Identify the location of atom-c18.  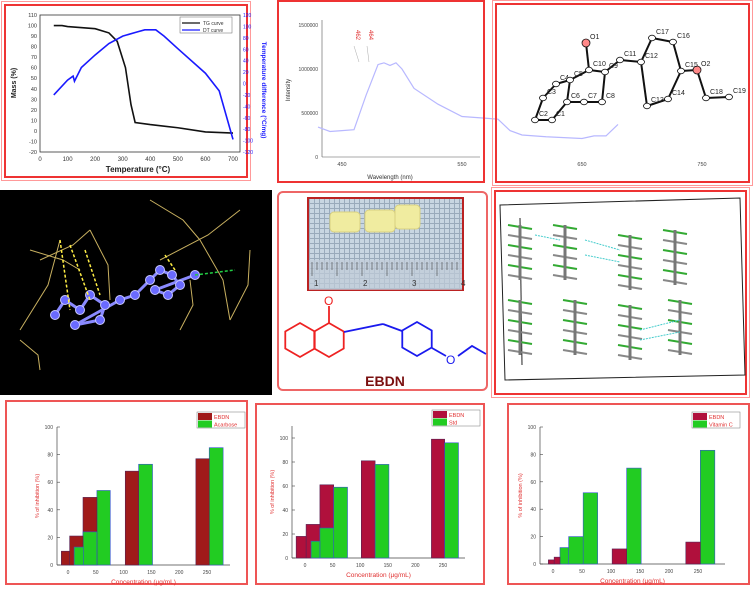
(706, 98).